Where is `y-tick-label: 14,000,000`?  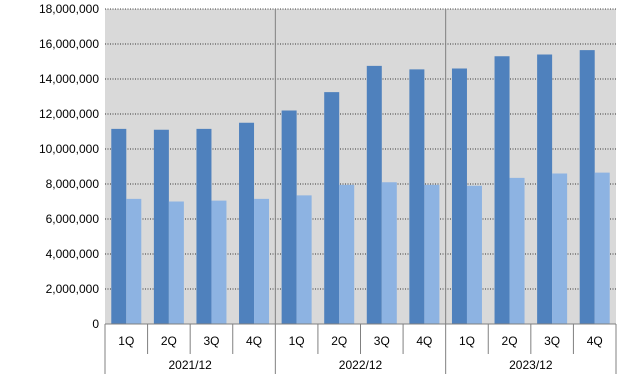 y-tick-label: 14,000,000 is located at coordinates (69, 79).